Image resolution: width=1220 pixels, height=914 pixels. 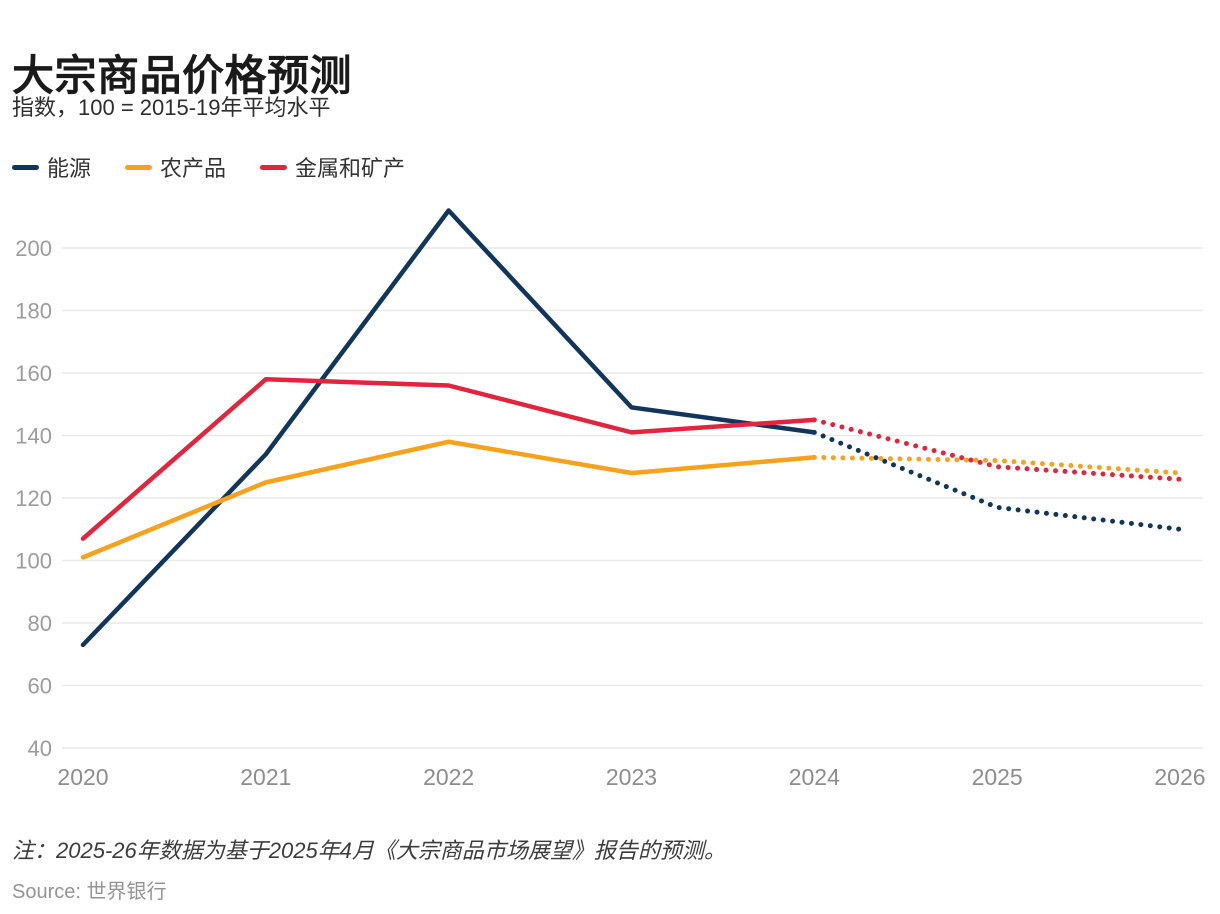 What do you see at coordinates (33, 436) in the screenshot?
I see `y-tick-label: 140` at bounding box center [33, 436].